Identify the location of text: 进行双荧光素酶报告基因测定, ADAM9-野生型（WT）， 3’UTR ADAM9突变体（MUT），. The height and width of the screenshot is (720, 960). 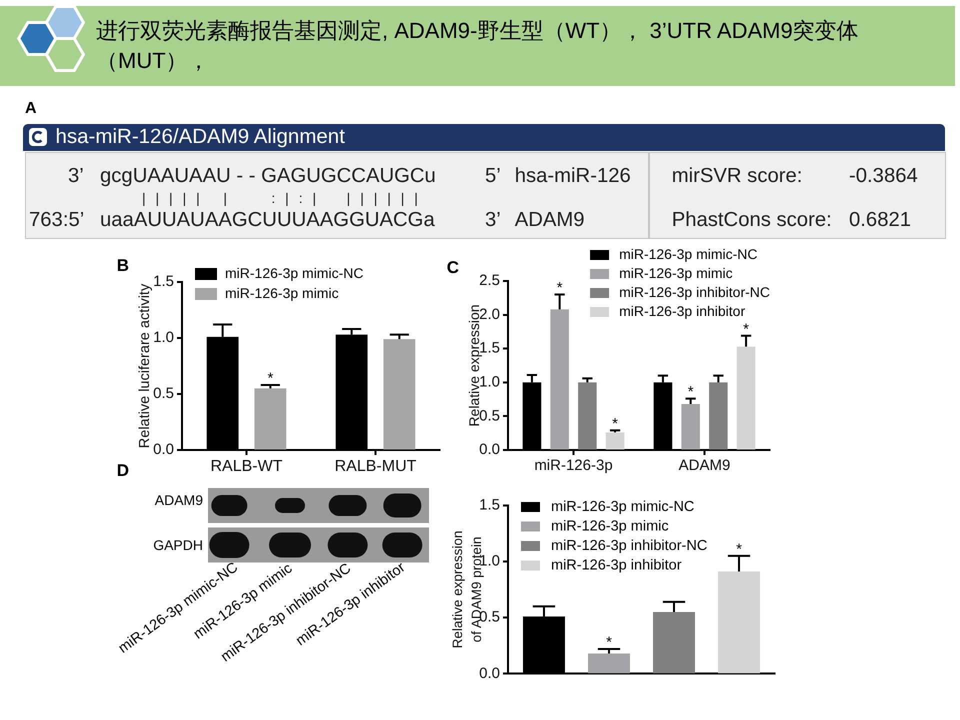
(478, 45).